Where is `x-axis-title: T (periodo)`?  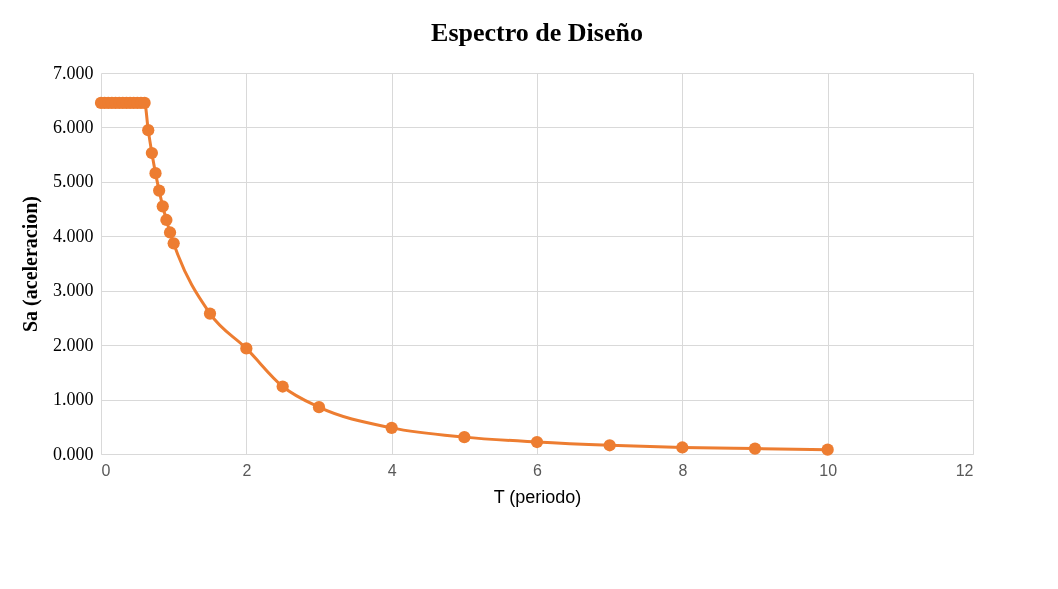
x-axis-title: T (periodo) is located at coordinates (537, 496).